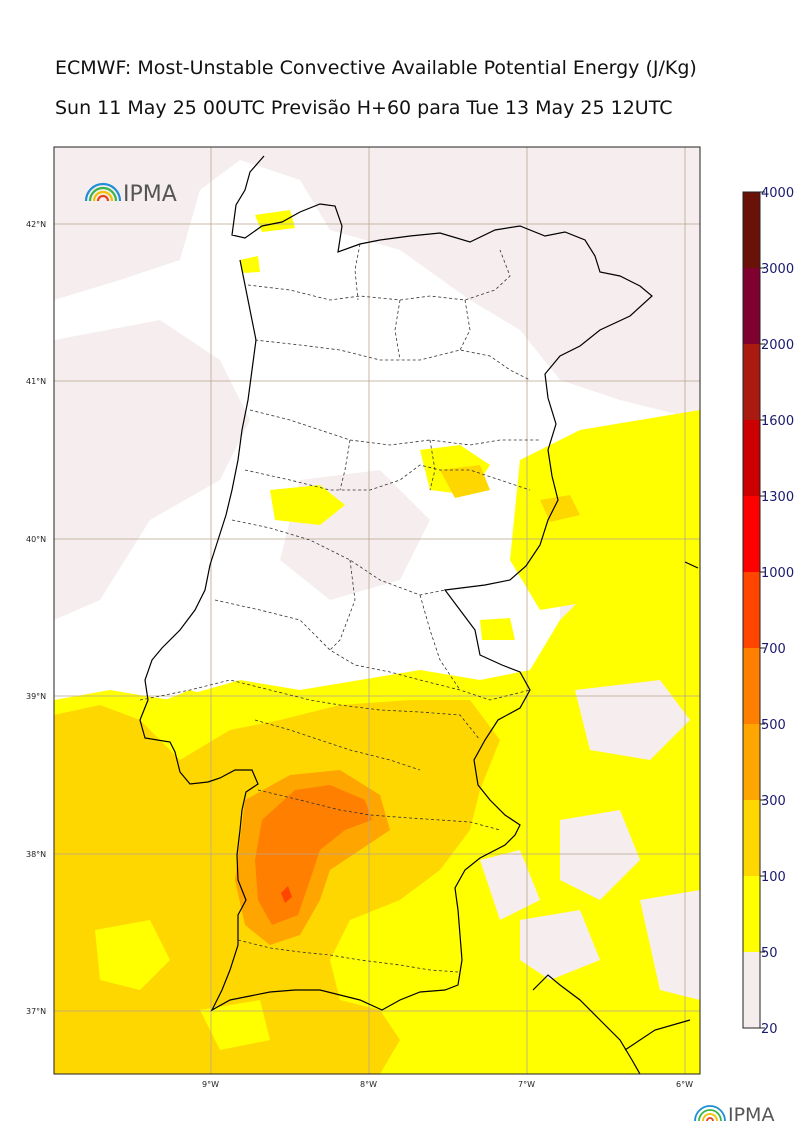 The height and width of the screenshot is (1131, 800). What do you see at coordinates (36, 854) in the screenshot?
I see `lat-label-38: 38°N` at bounding box center [36, 854].